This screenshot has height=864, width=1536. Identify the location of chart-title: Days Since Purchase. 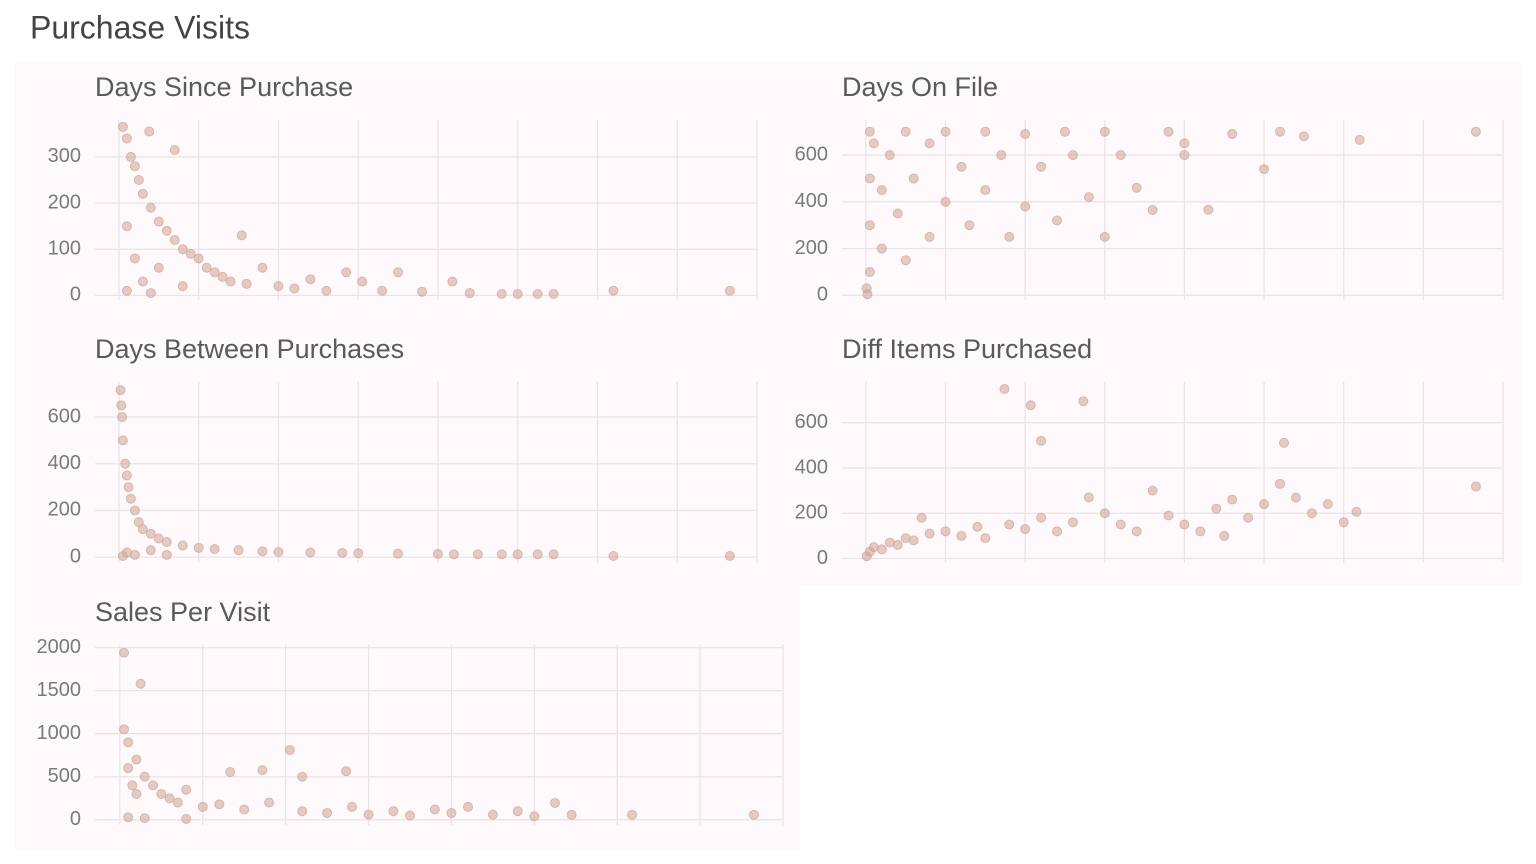
(224, 87).